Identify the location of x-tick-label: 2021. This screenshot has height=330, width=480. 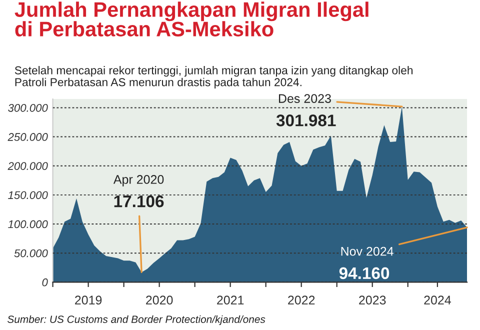
(230, 300).